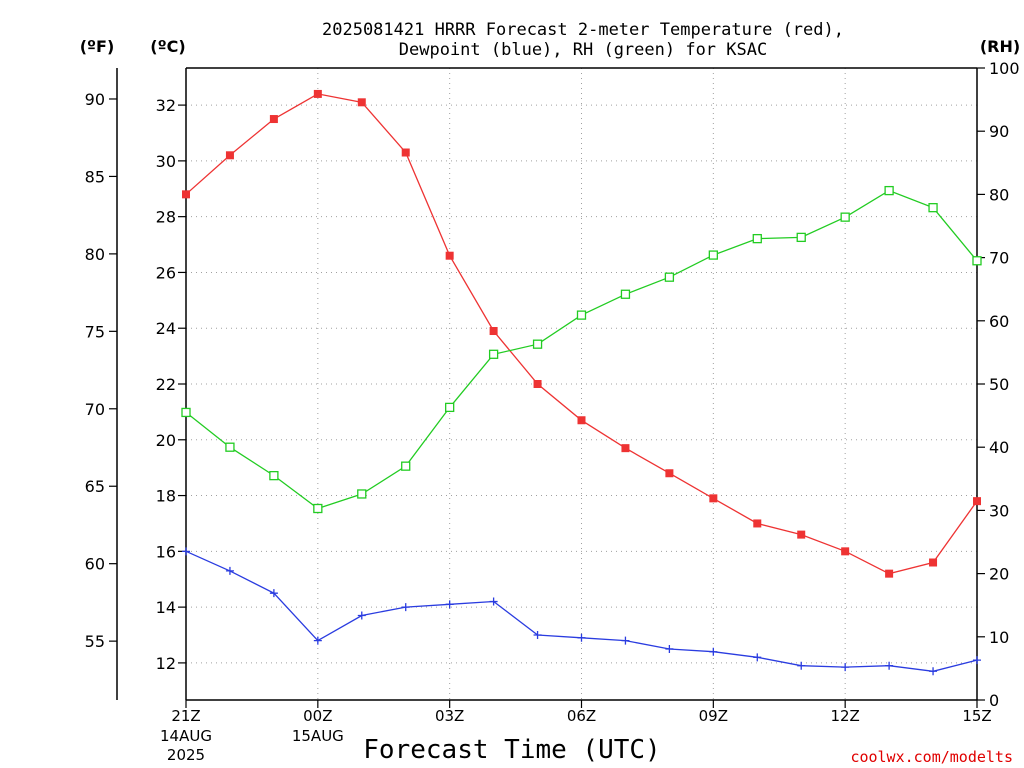 This screenshot has height=768, width=1024. Describe the element at coordinates (167, 46) in the screenshot. I see `celsius-unit-label: (ºC)` at that location.